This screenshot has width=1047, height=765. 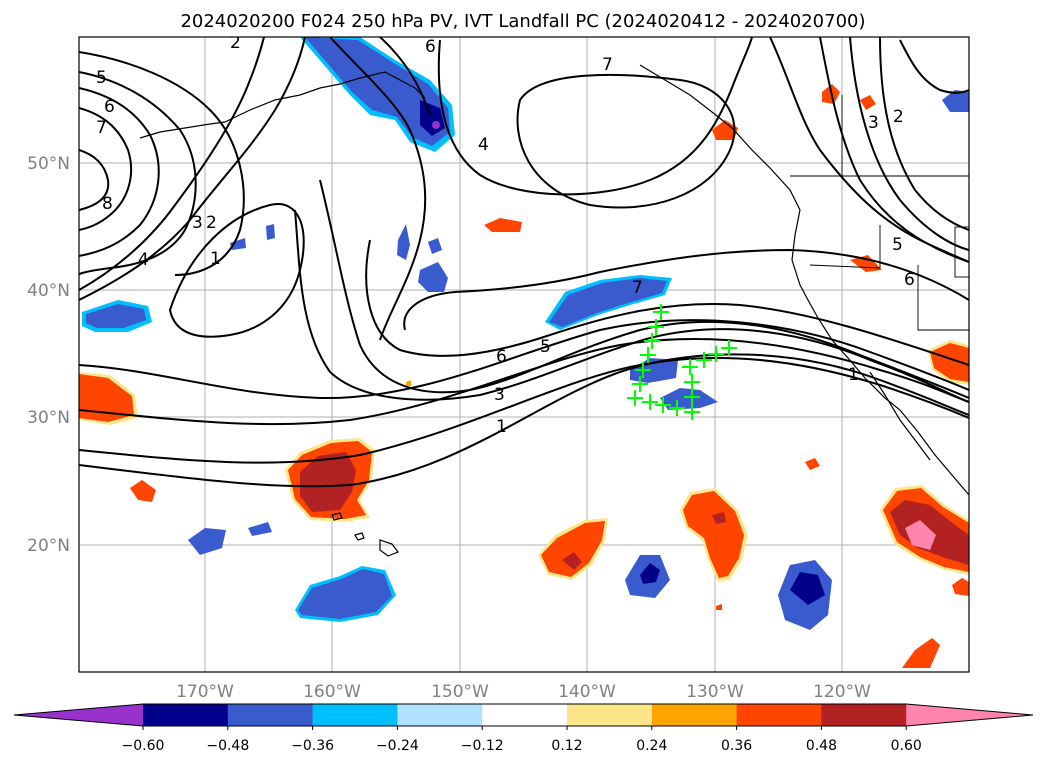 I want to click on colorbar-tick-label: −0.60, so click(x=143, y=746).